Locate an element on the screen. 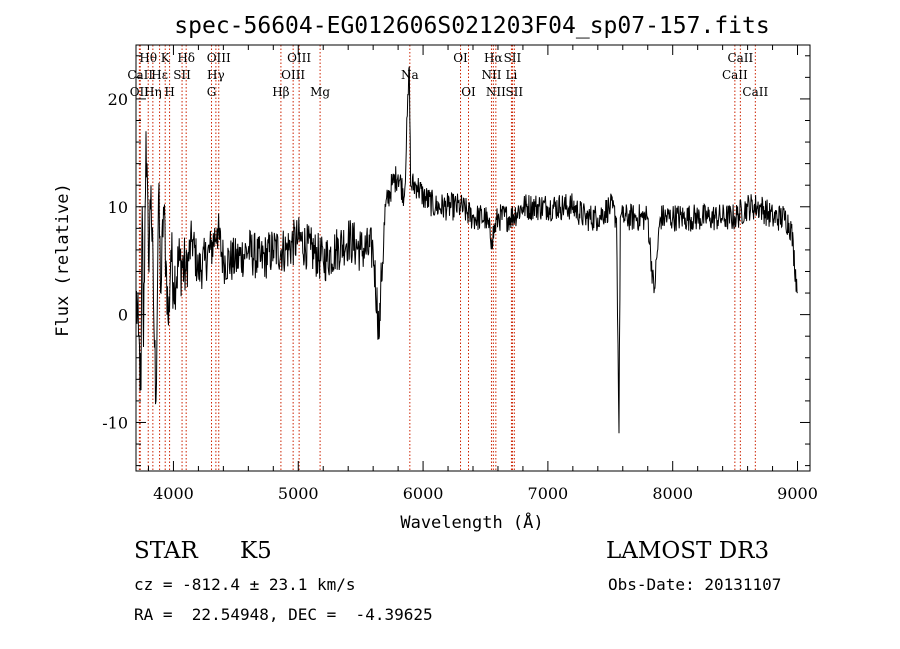 Image resolution: width=900 pixels, height=649 pixels. x-tick-label: 6000 is located at coordinates (423, 493).